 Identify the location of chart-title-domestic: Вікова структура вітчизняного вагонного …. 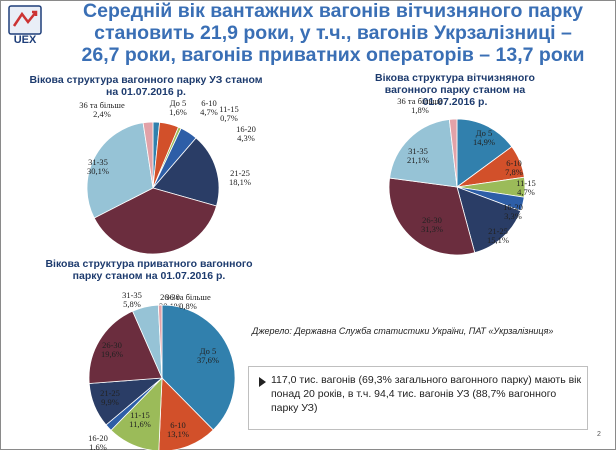
(455, 90).